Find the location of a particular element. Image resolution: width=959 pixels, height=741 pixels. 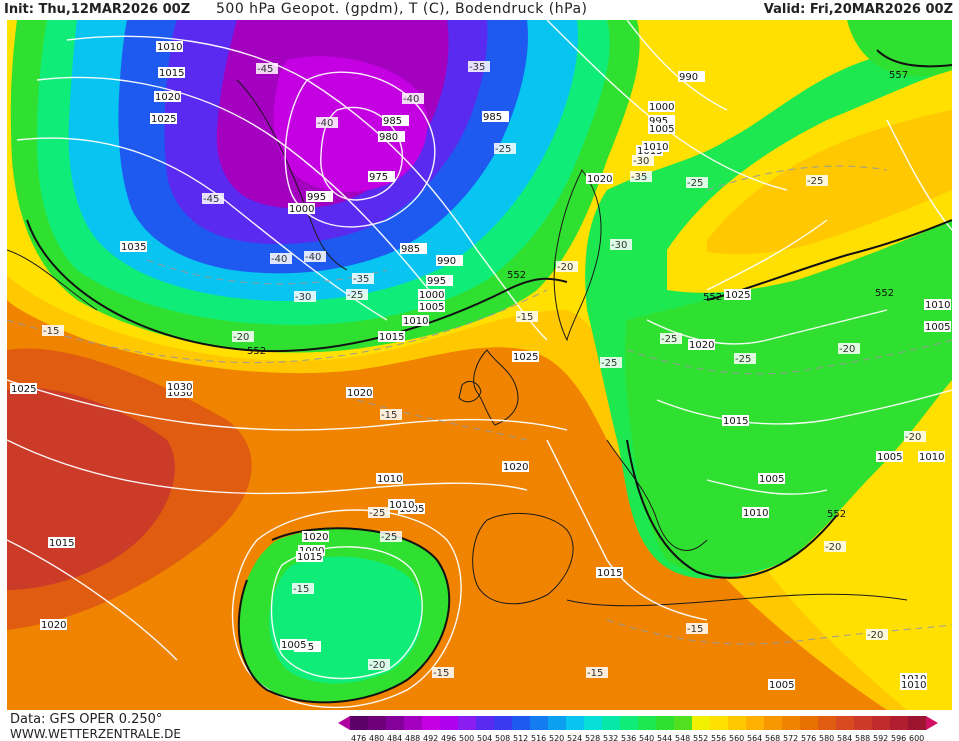

legend-value: 508 is located at coordinates (502, 737).